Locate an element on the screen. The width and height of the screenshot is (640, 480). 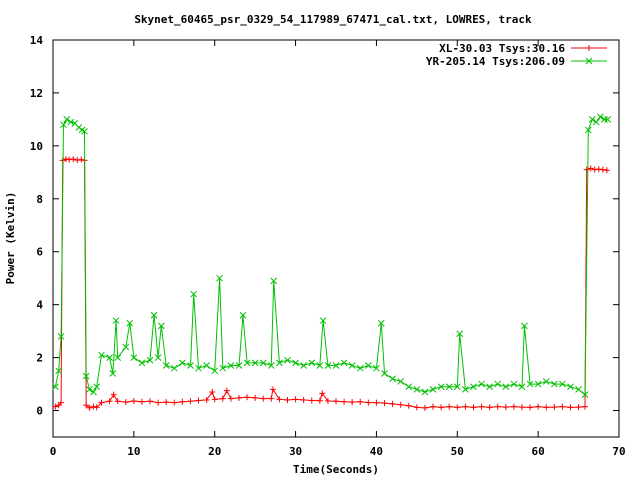
x-axis-label: Time(Seconds) is located at coordinates (336, 469).